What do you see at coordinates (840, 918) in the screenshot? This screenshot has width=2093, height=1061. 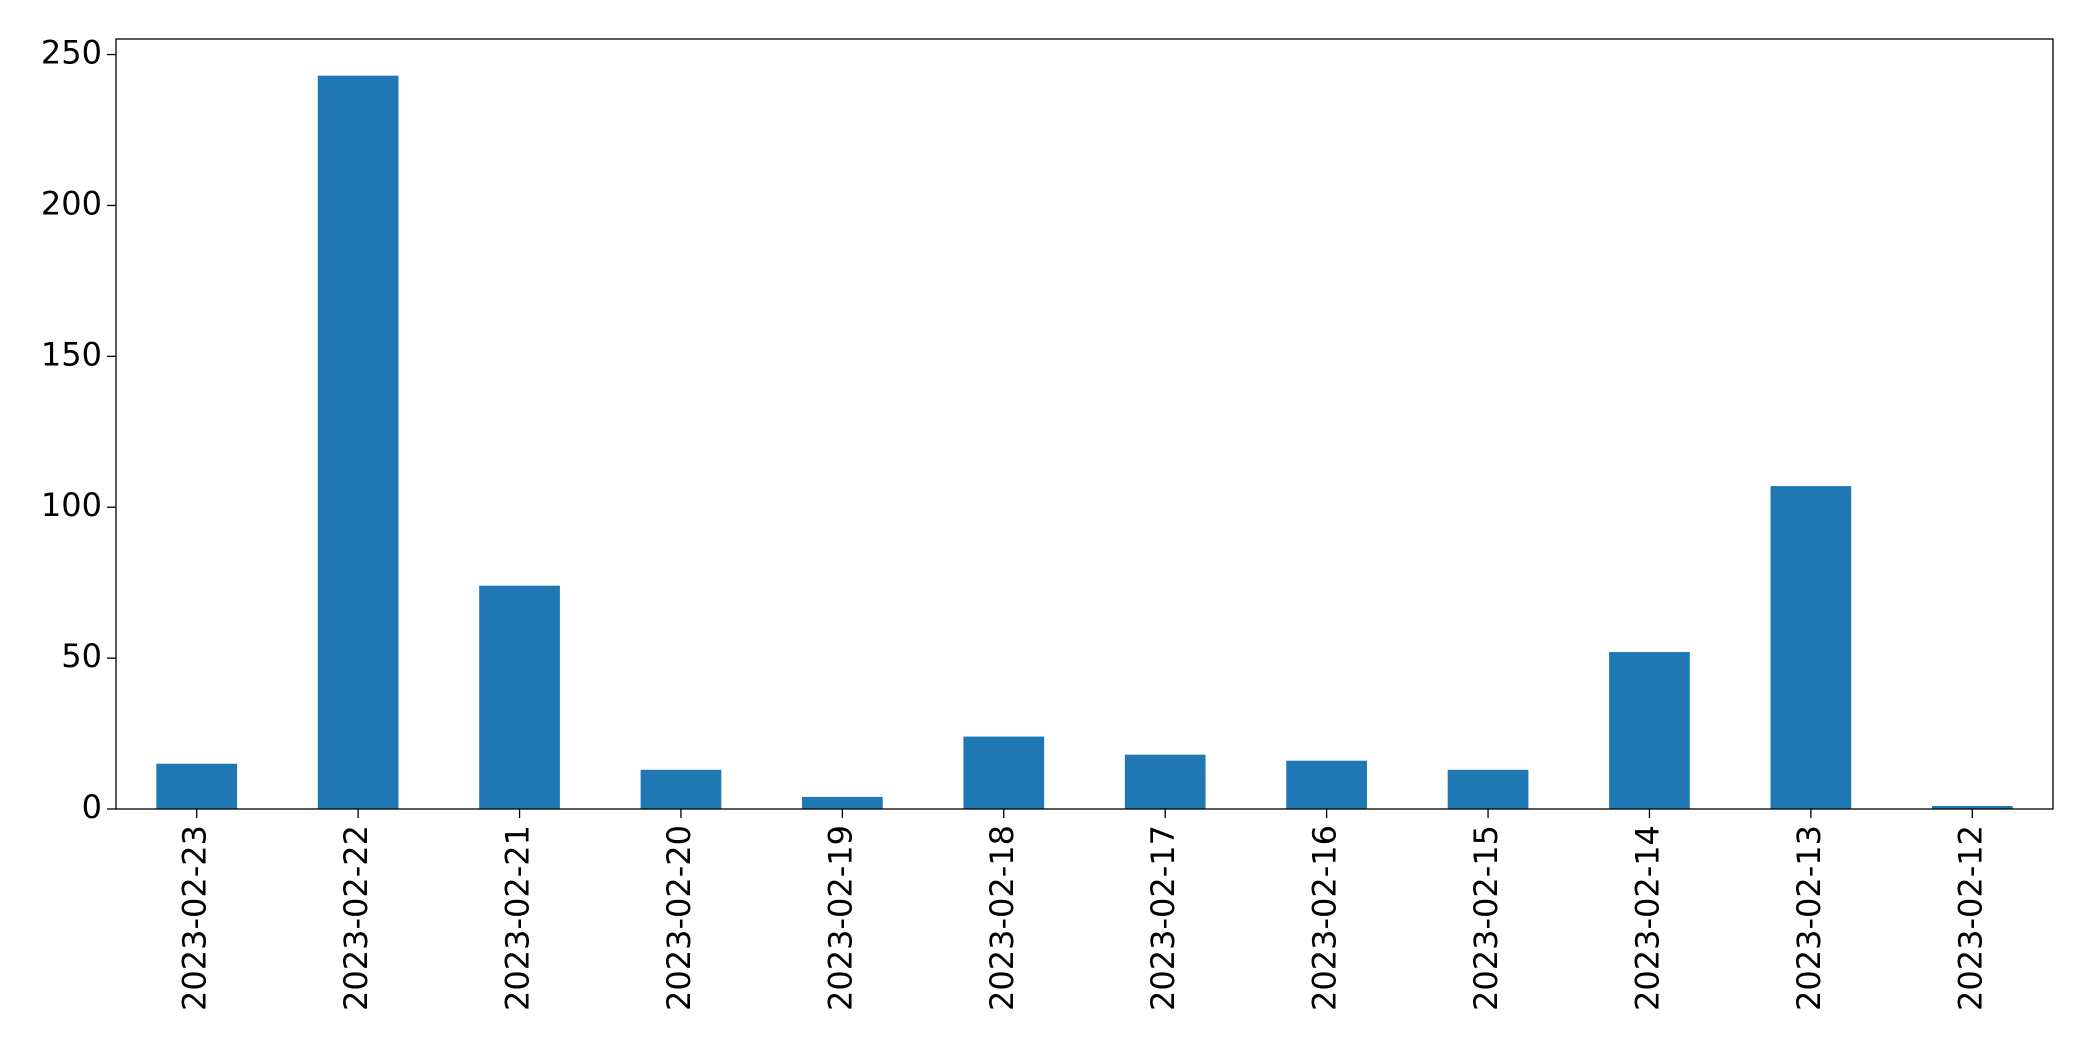 I see `x-tick-label: 2023-02-19` at bounding box center [840, 918].